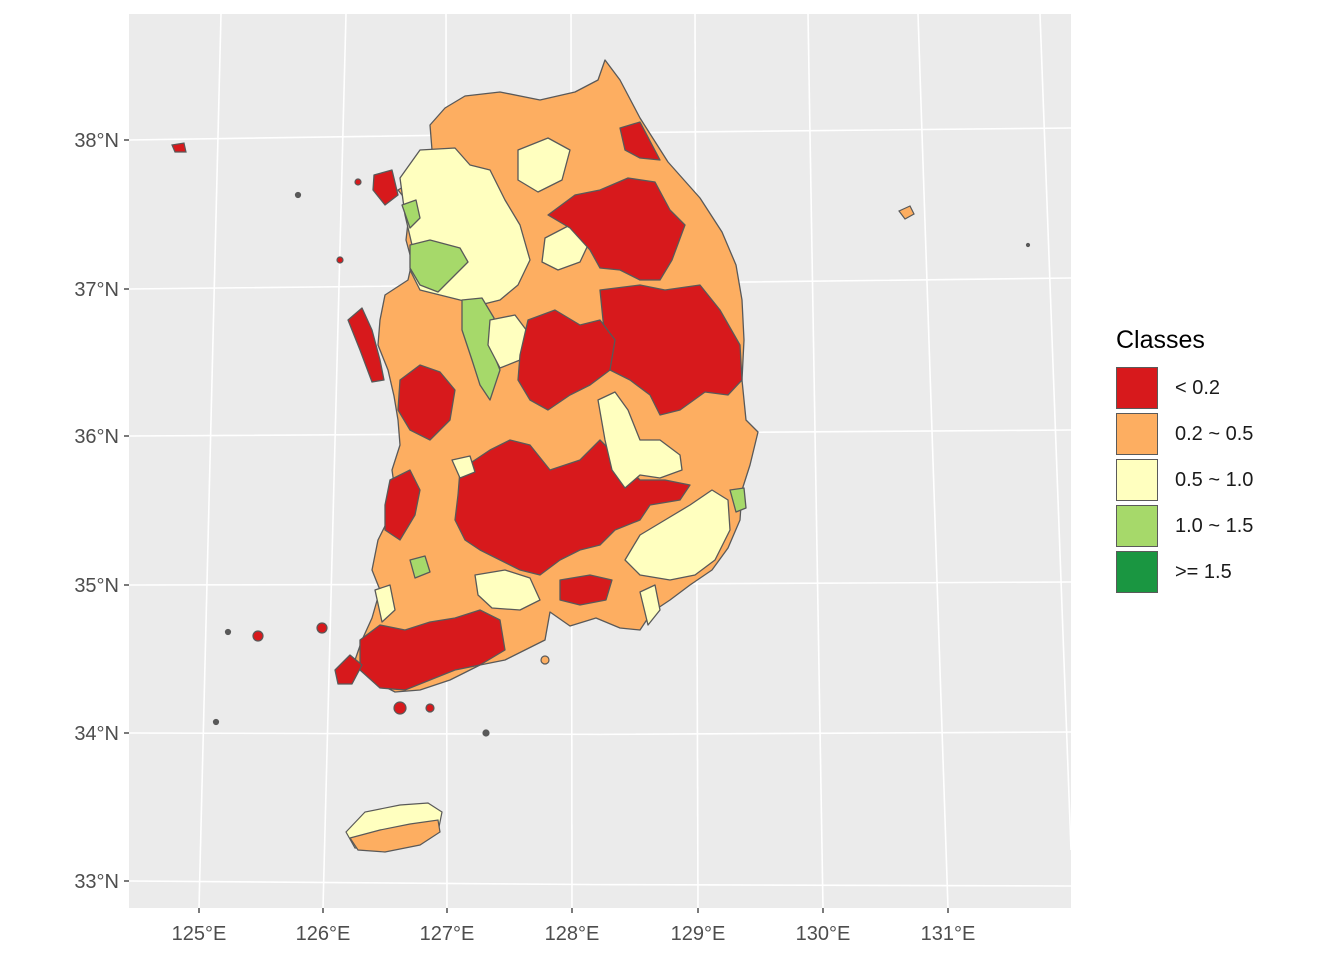 The height and width of the screenshot is (960, 1344). What do you see at coordinates (640, 440) in the screenshot?
I see `region-yellow-daegu` at bounding box center [640, 440].